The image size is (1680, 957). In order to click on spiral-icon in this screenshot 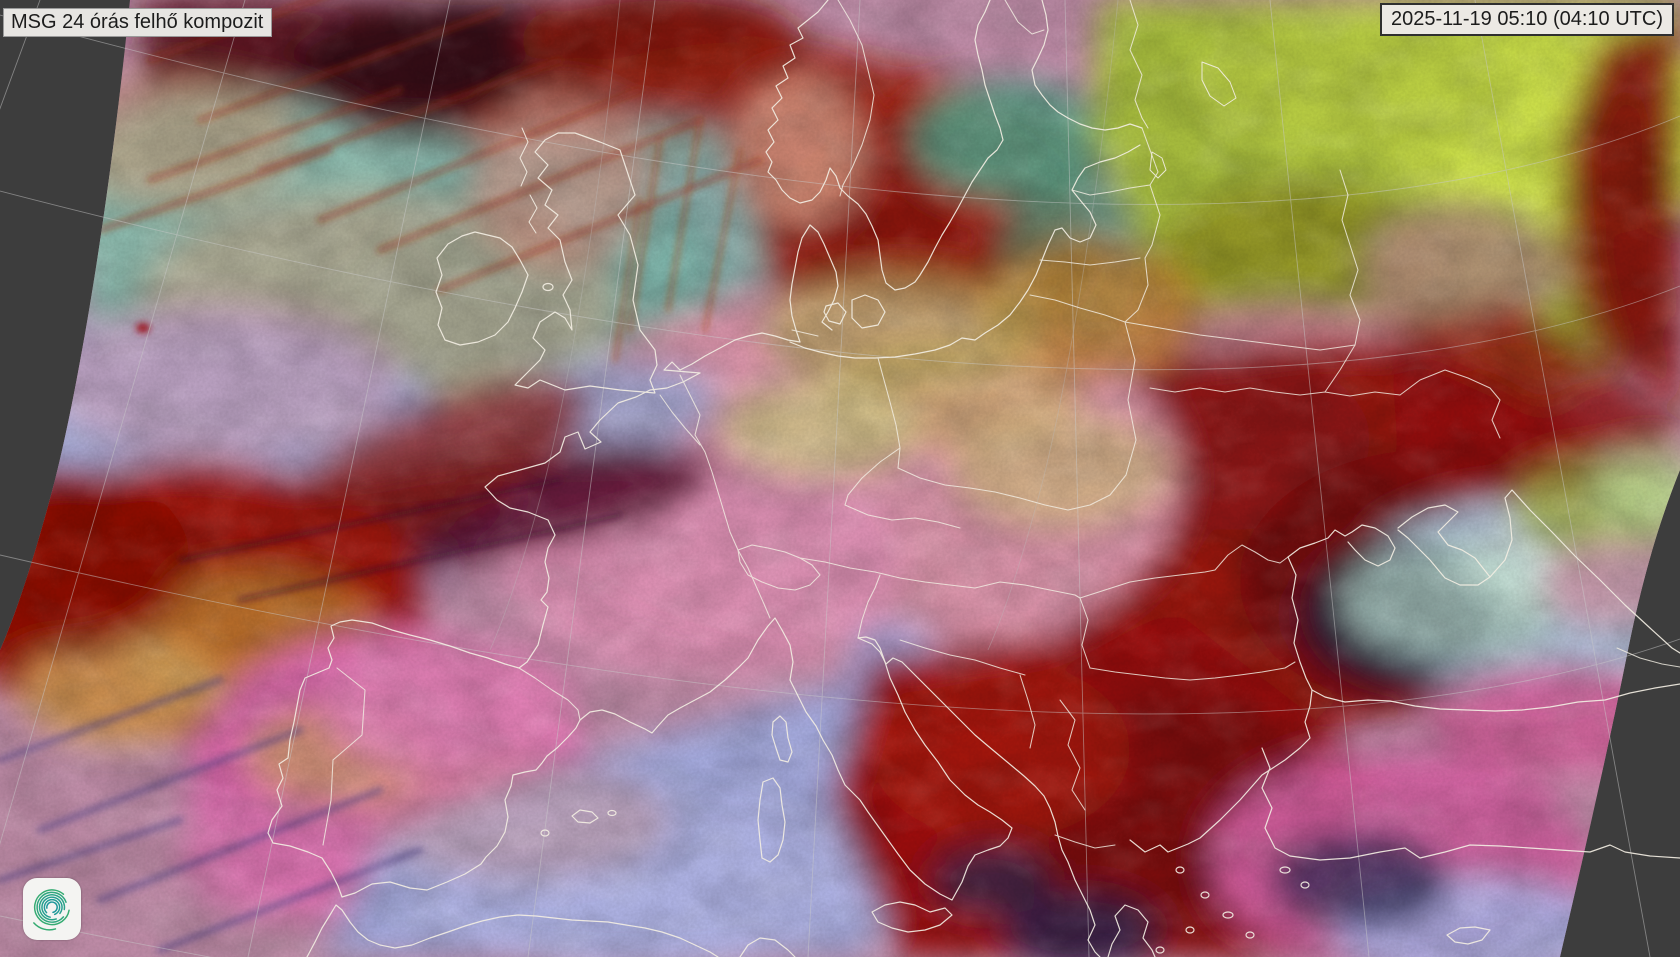, I will do `click(52, 910)`.